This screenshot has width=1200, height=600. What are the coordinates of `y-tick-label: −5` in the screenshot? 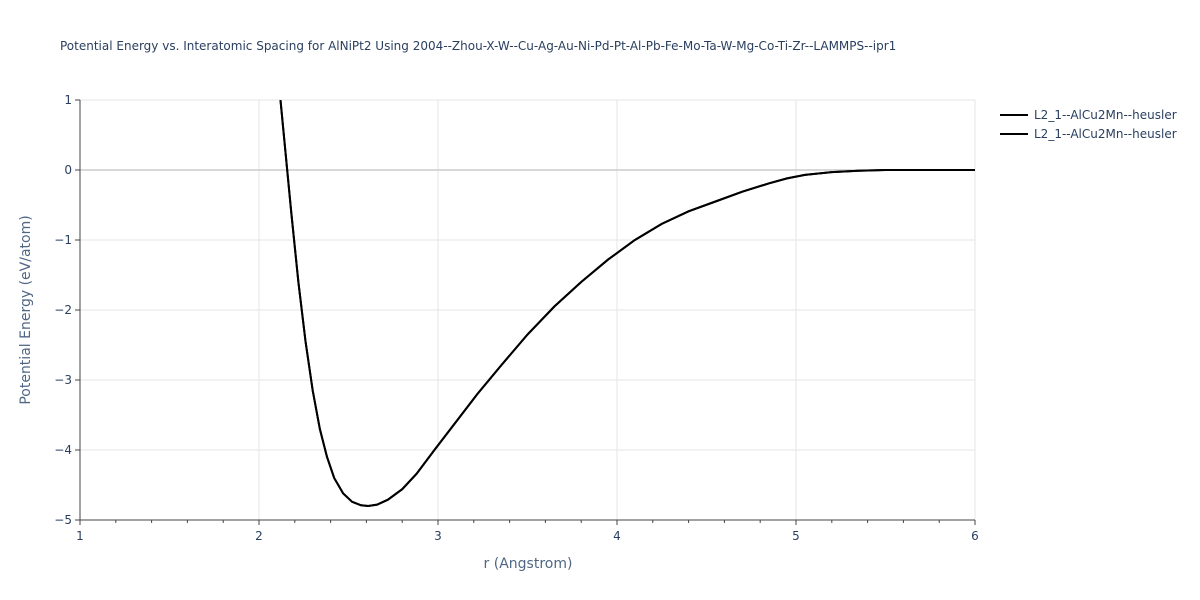 It's located at (63, 520).